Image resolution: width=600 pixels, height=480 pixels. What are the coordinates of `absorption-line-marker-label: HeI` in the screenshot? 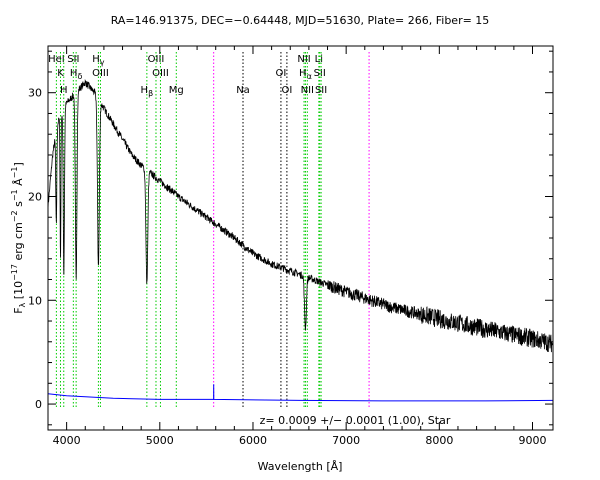 It's located at (56, 59).